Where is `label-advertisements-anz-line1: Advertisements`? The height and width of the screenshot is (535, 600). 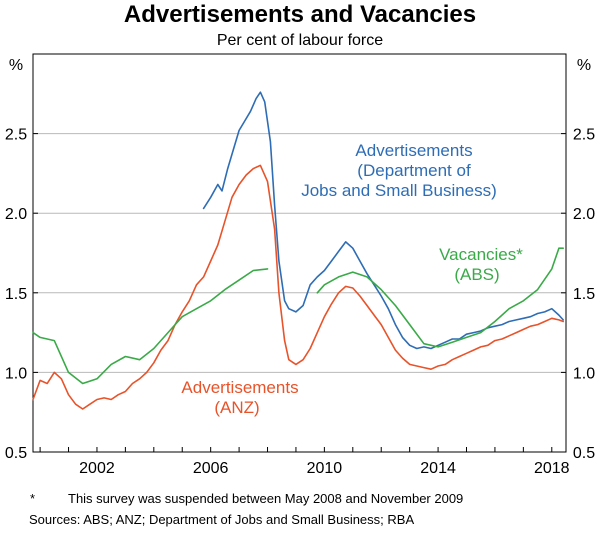
label-advertisements-anz-line1: Advertisements is located at coordinates (239, 387).